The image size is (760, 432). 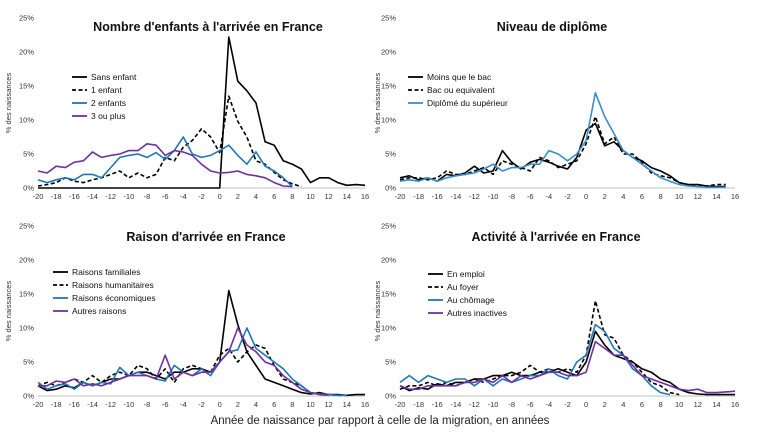 What do you see at coordinates (165, 165) in the screenshot?
I see `series-line-3-ou-plus` at bounding box center [165, 165].